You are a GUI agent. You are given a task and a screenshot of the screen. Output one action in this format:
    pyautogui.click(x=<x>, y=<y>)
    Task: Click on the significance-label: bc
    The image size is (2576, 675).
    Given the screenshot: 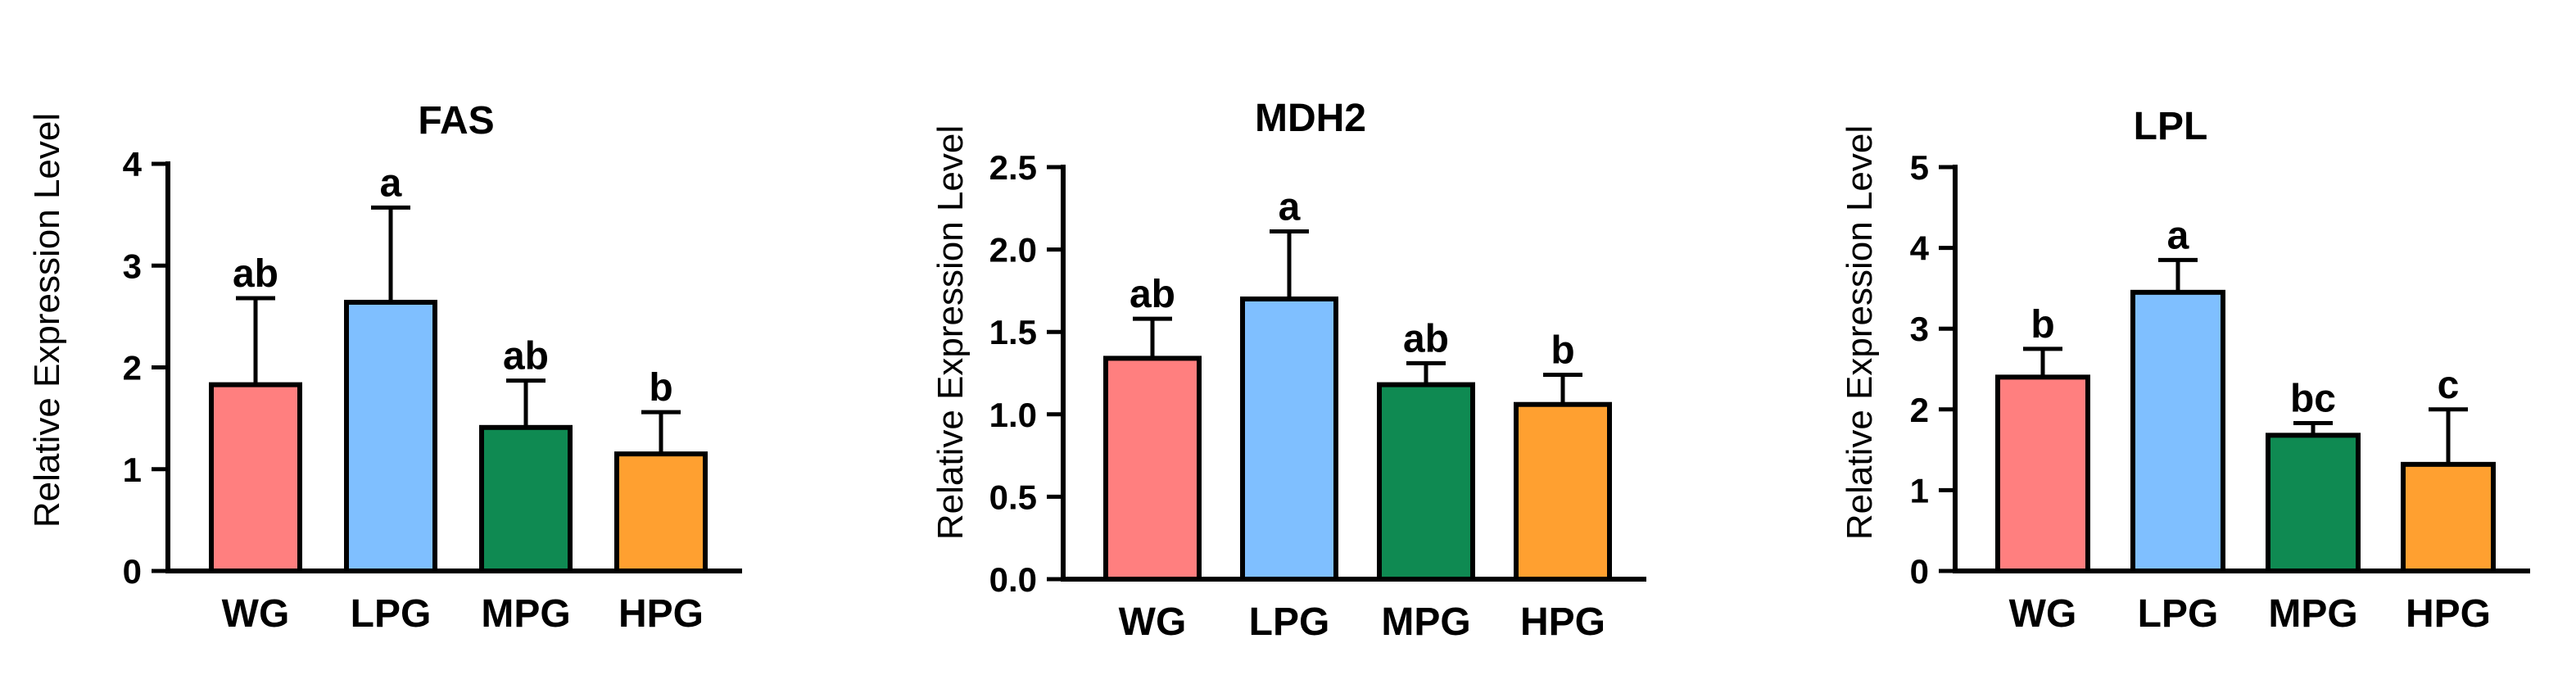 What is the action you would take?
    pyautogui.click(x=2313, y=399)
    